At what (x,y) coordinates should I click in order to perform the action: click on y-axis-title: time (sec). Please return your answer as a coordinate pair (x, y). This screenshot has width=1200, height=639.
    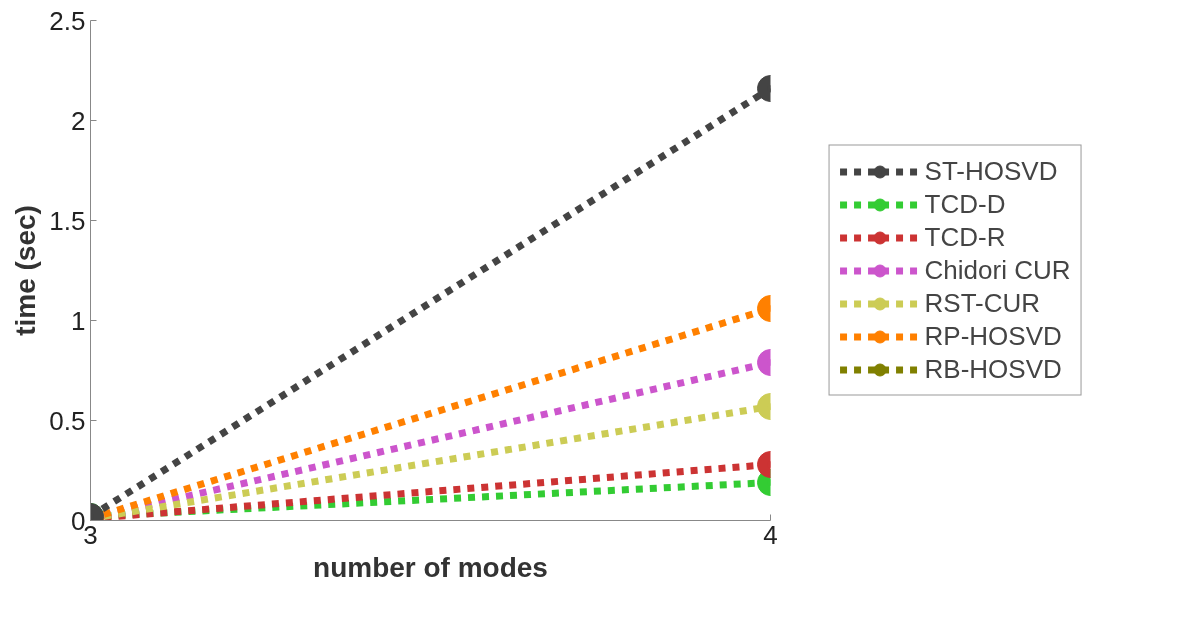
    Looking at the image, I should click on (26, 270).